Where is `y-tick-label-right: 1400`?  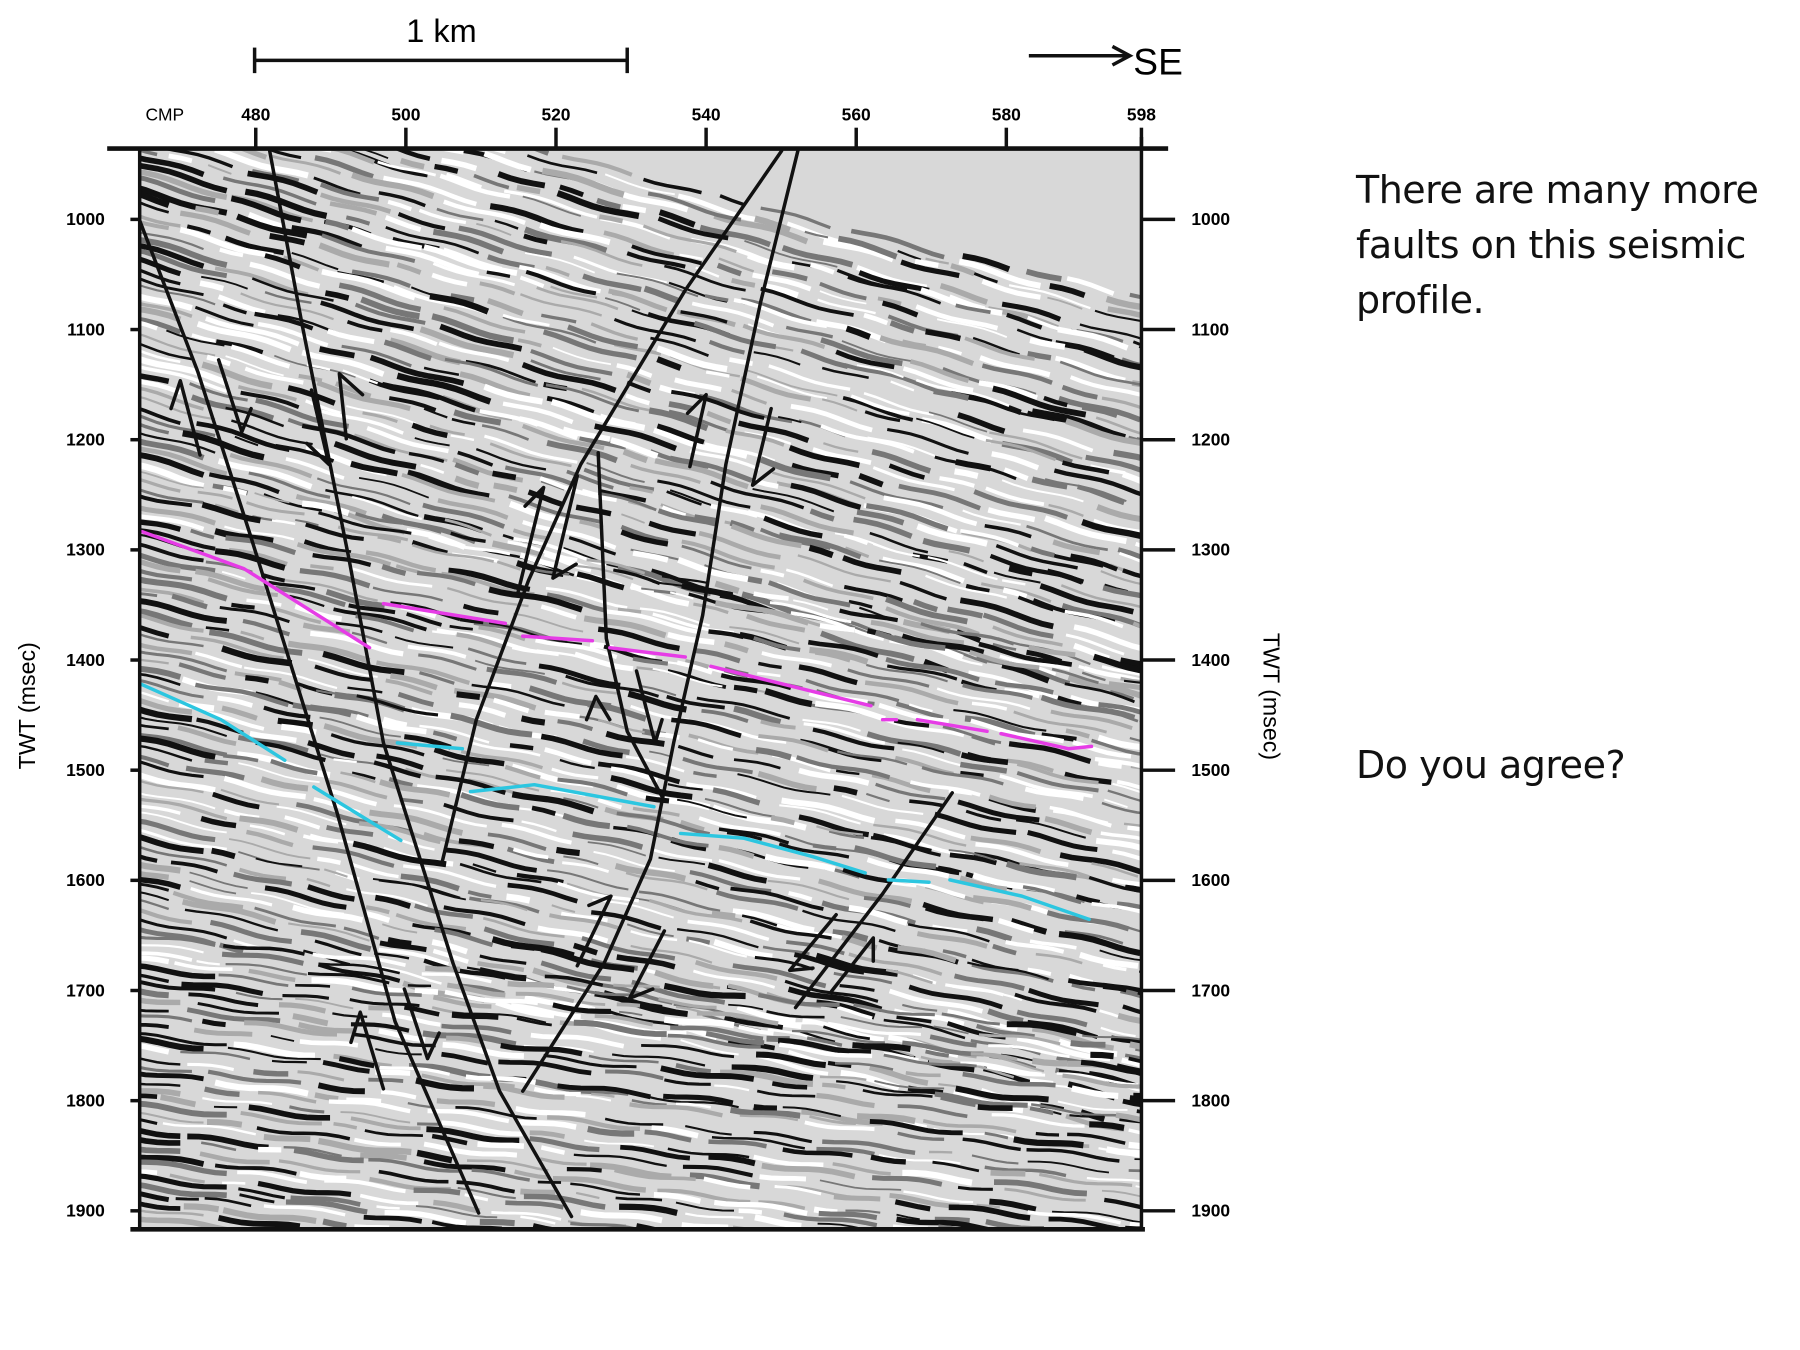
y-tick-label-right: 1400 is located at coordinates (1210, 660).